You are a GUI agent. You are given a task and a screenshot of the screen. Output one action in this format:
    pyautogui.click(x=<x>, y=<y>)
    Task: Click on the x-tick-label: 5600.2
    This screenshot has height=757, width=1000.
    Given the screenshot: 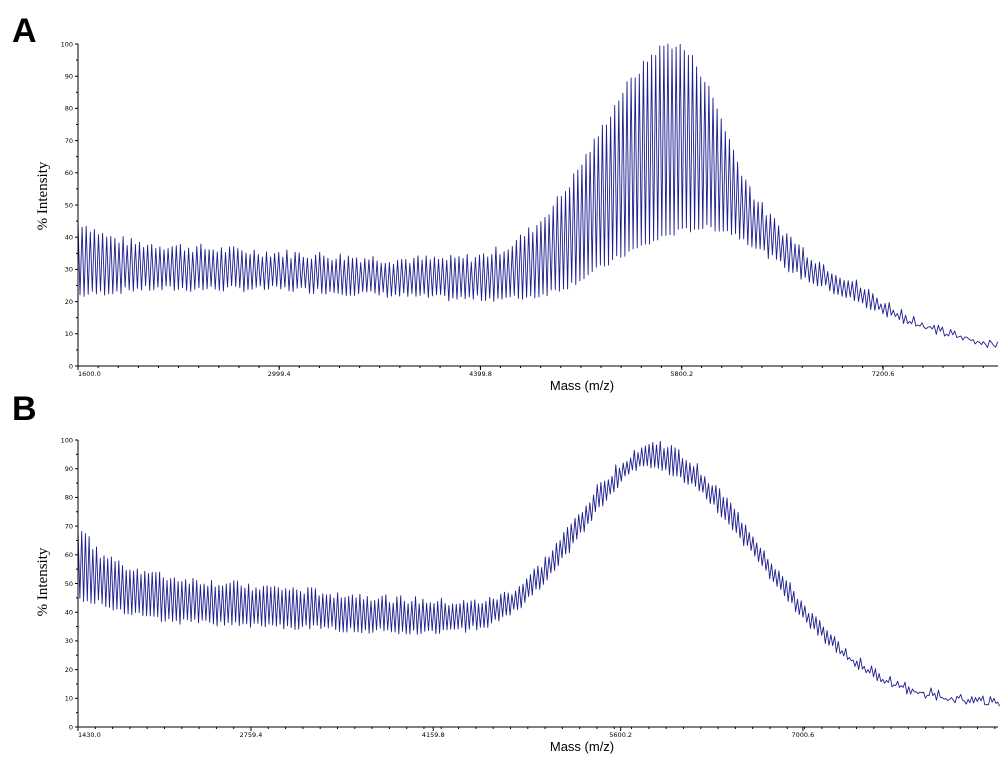 What is the action you would take?
    pyautogui.click(x=620, y=735)
    